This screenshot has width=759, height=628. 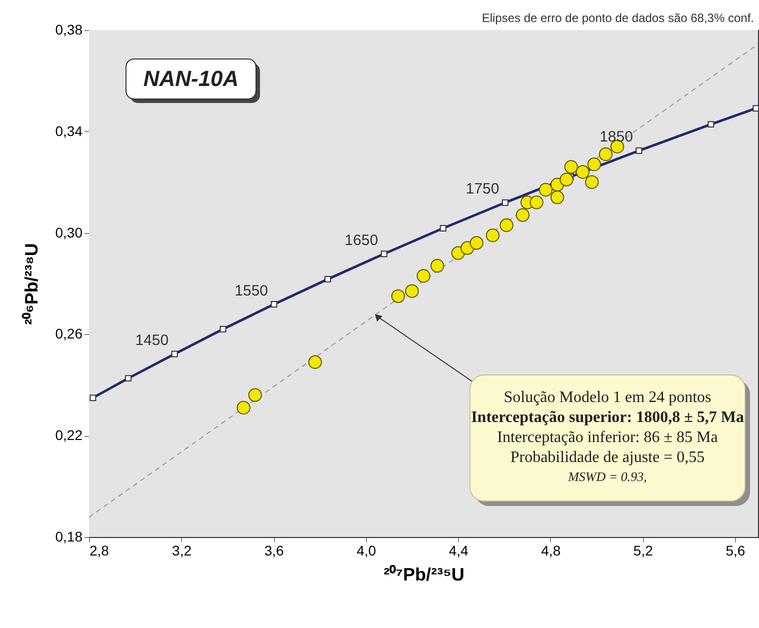 I want to click on x-tick-label: 5,2, so click(x=643, y=550).